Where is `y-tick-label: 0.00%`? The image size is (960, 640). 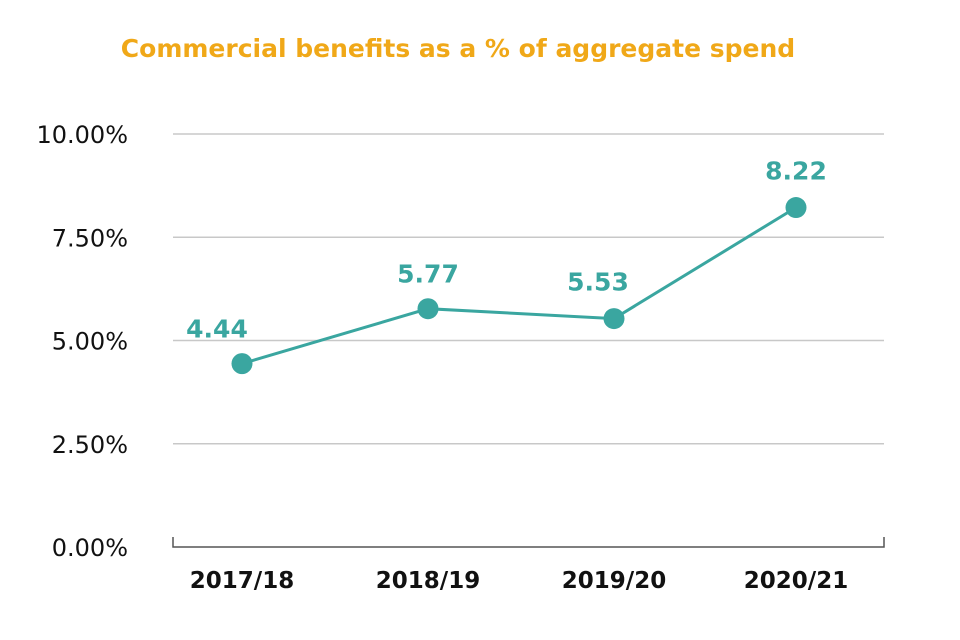 y-tick-label: 0.00% is located at coordinates (90, 548).